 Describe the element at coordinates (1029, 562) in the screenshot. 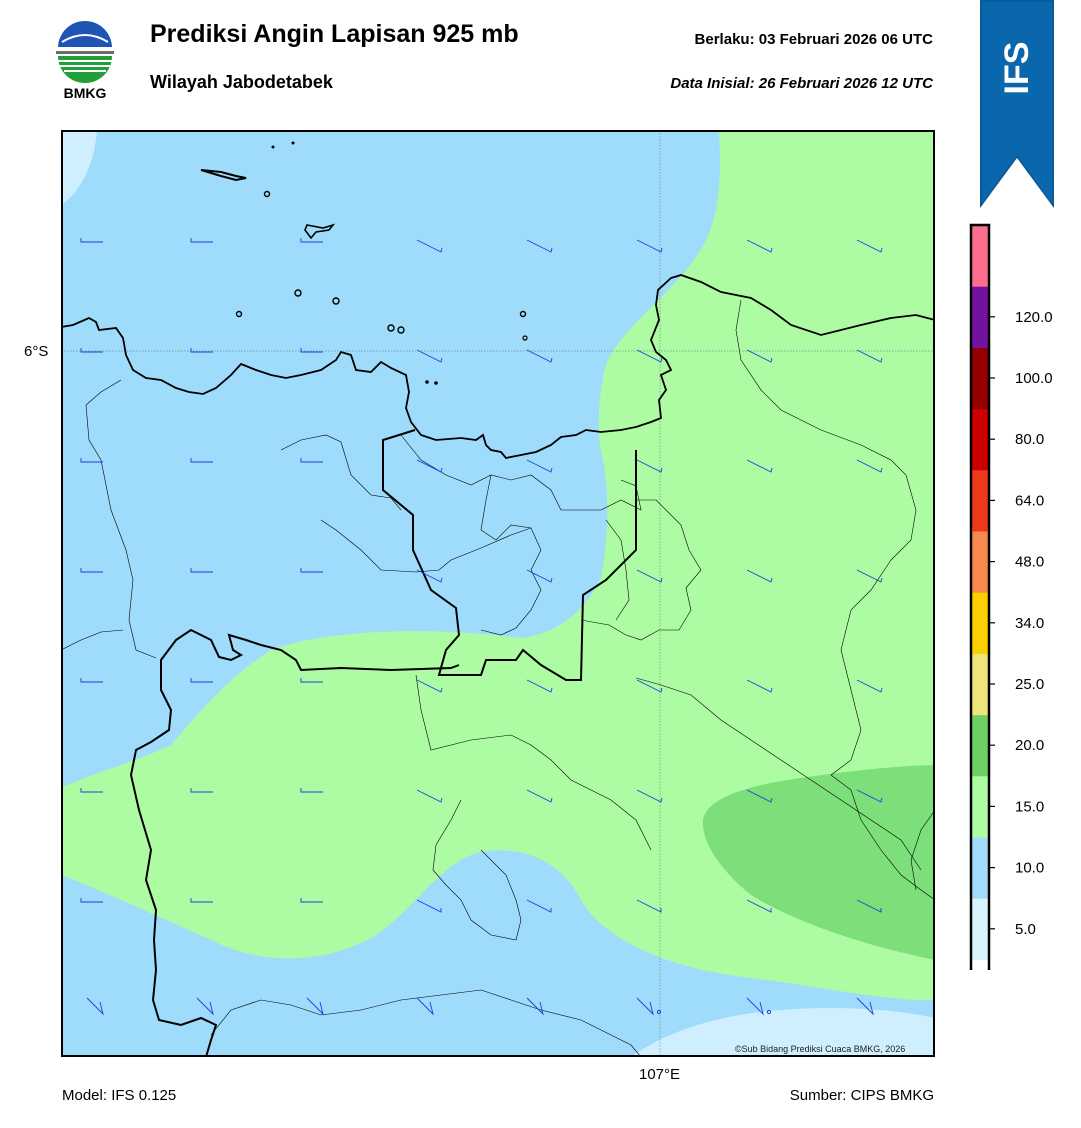

I see `colorbar-tick-label: 48.0` at that location.